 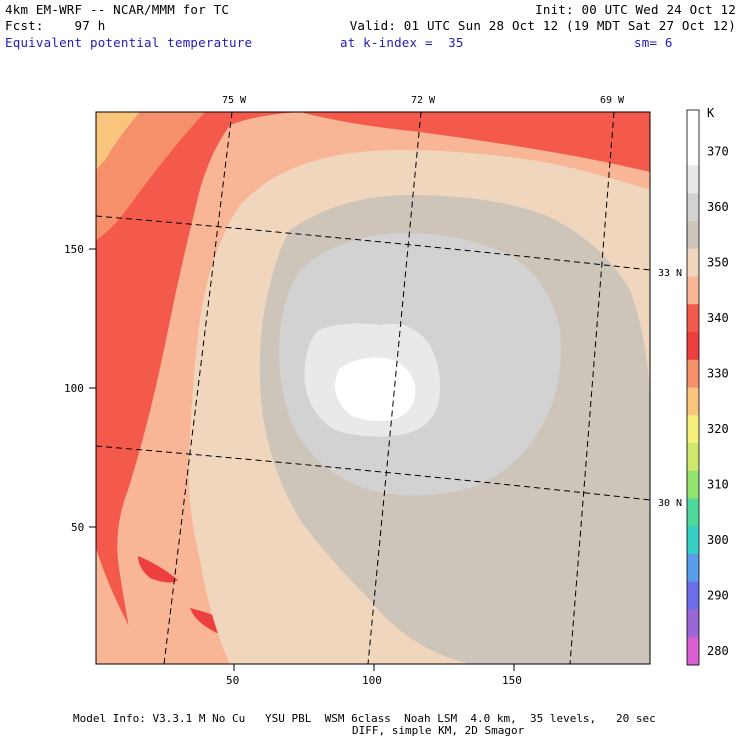 What do you see at coordinates (707, 387) in the screenshot?
I see `colorbar: 370 360 350 340 330 320 310 300 290 280` at bounding box center [707, 387].